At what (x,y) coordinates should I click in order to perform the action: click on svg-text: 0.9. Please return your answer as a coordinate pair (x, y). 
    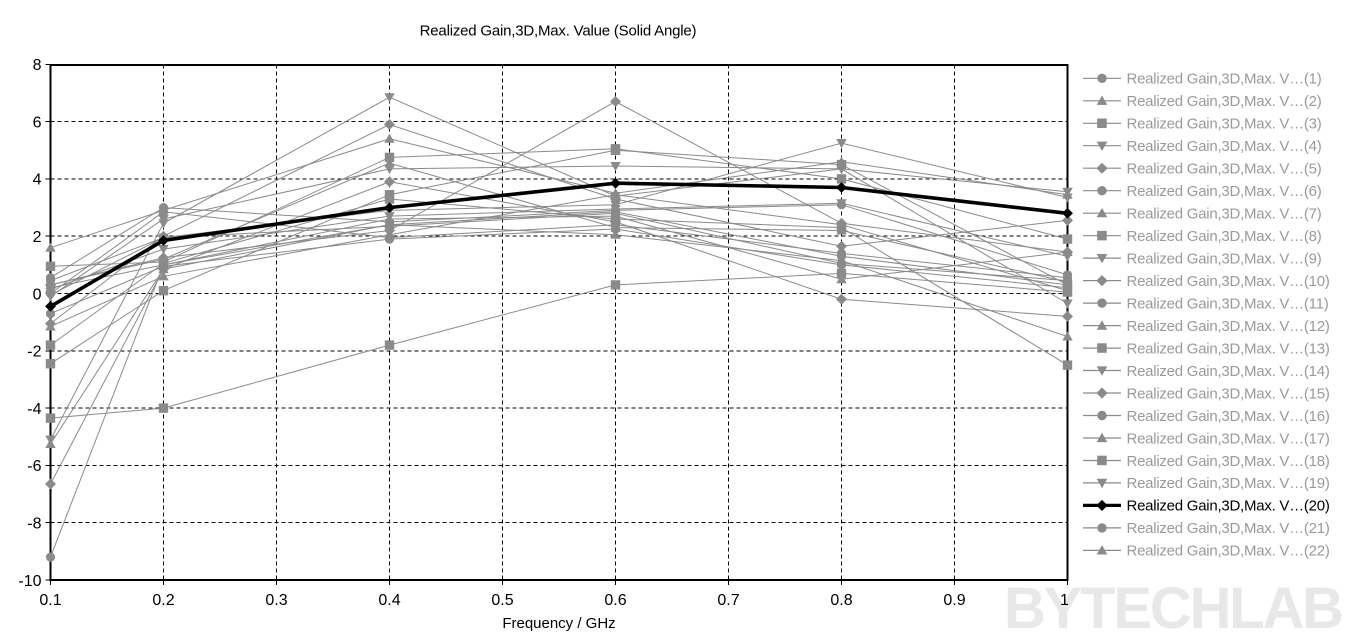
    Looking at the image, I should click on (954, 600).